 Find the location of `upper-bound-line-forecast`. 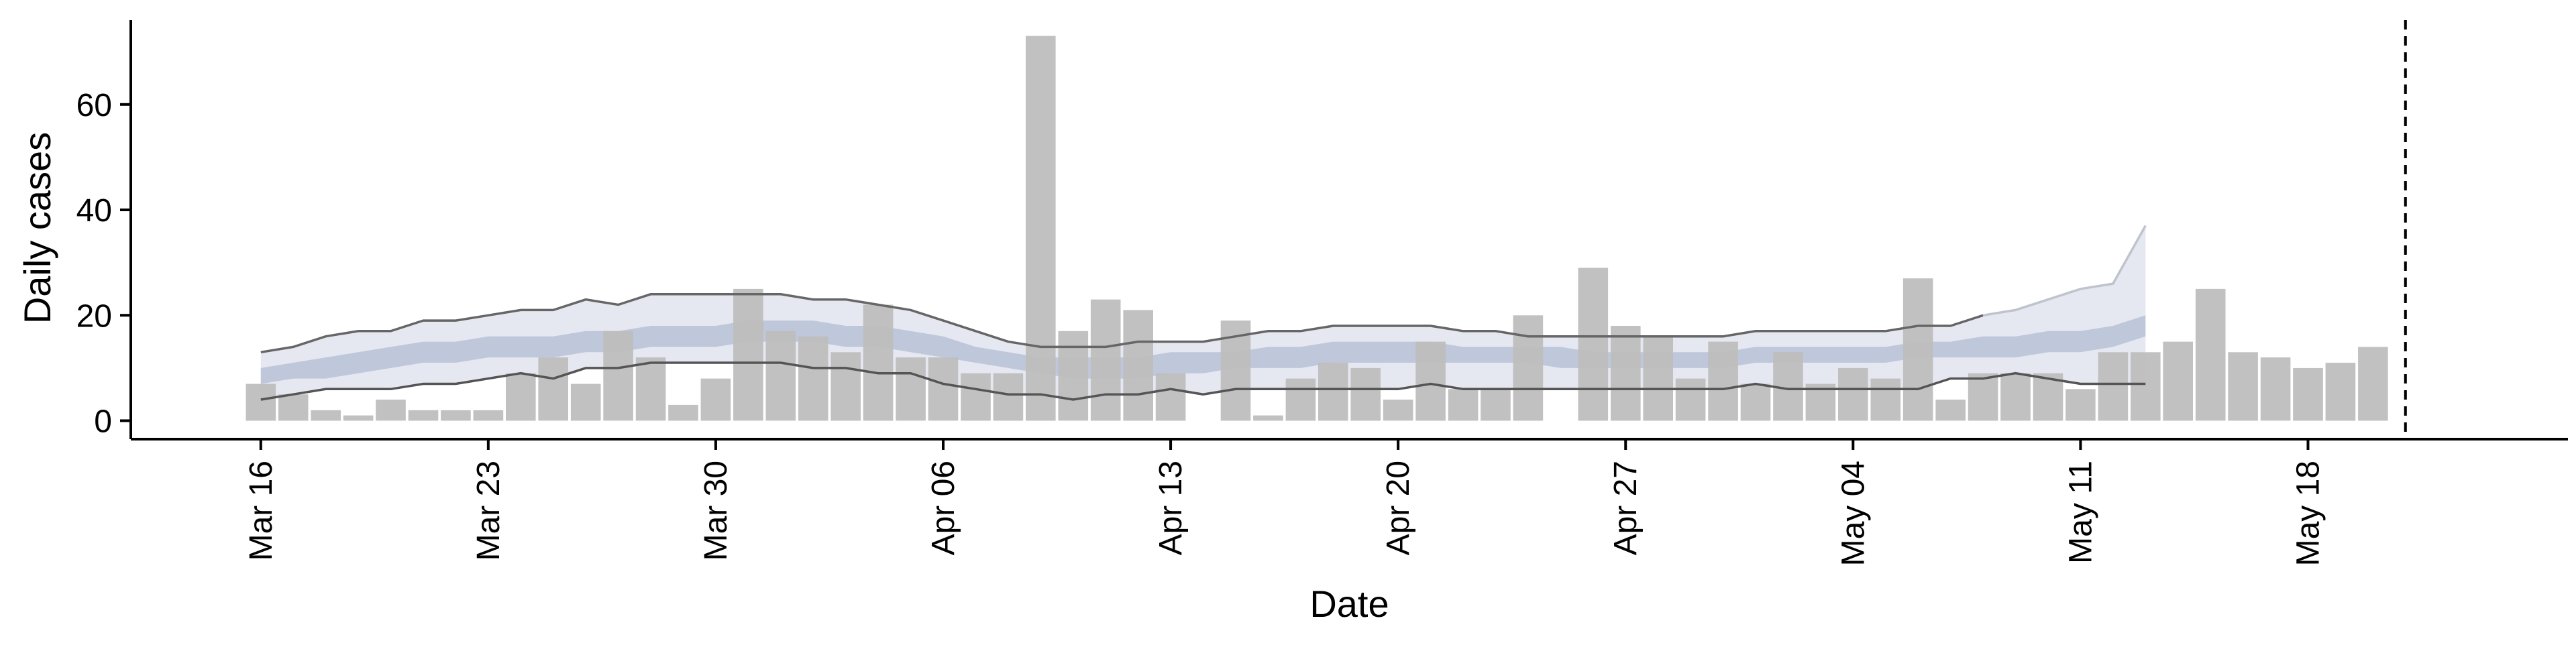

upper-bound-line-forecast is located at coordinates (2064, 271).